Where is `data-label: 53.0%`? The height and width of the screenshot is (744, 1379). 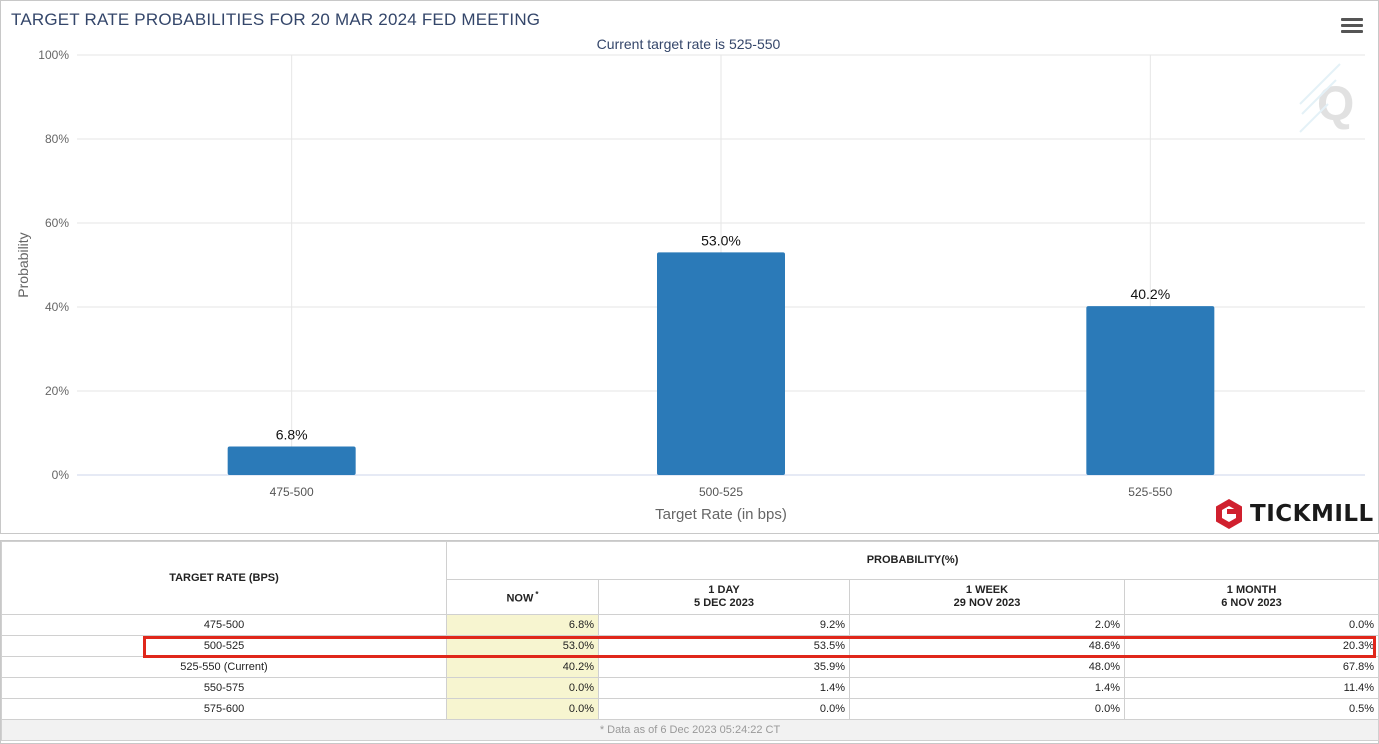 data-label: 53.0% is located at coordinates (721, 240).